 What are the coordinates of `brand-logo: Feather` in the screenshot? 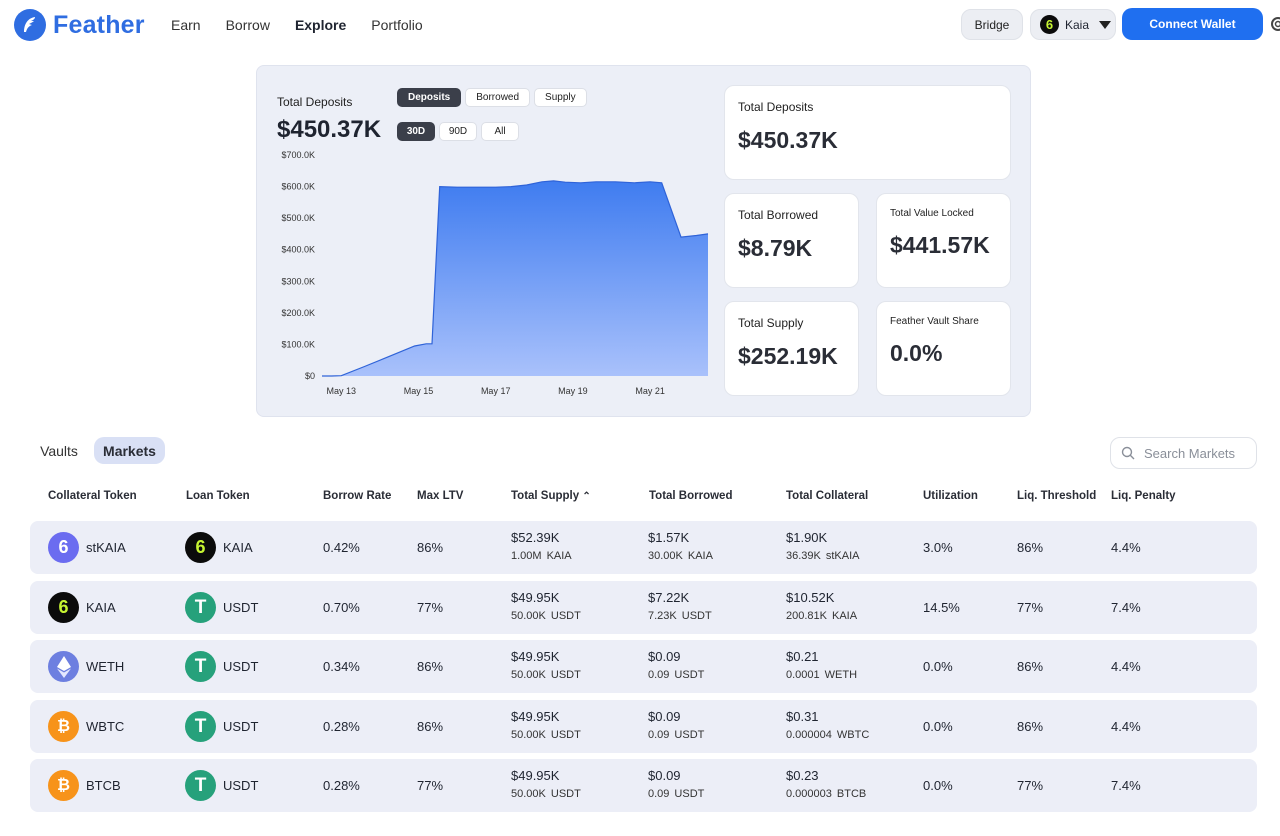 It's located at (79, 25).